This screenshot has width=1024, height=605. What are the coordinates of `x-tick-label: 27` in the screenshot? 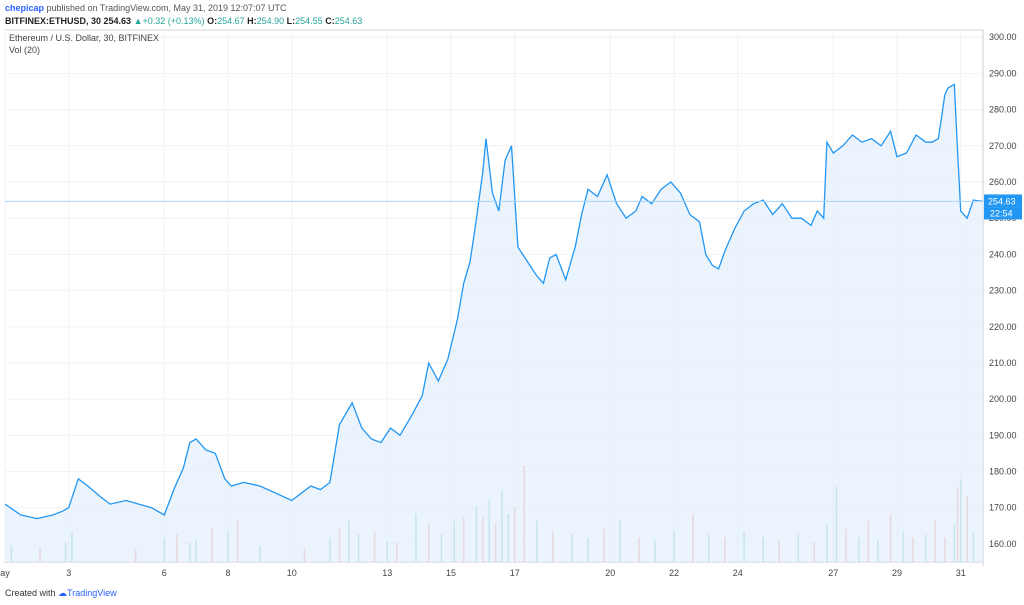 It's located at (833, 573).